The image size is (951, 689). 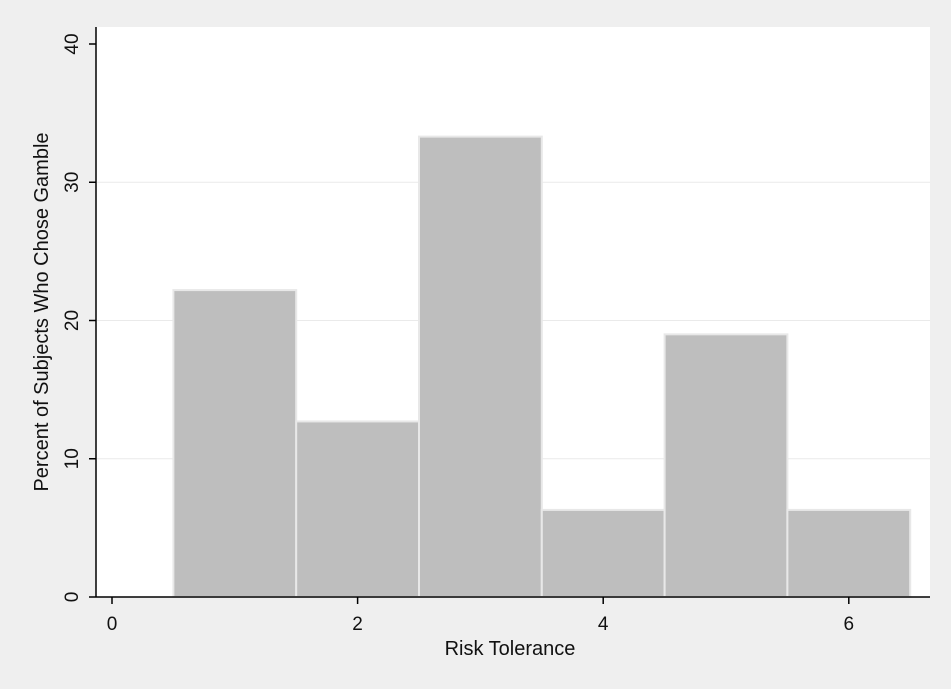 I want to click on y-tick-label-10: 10, so click(x=72, y=458).